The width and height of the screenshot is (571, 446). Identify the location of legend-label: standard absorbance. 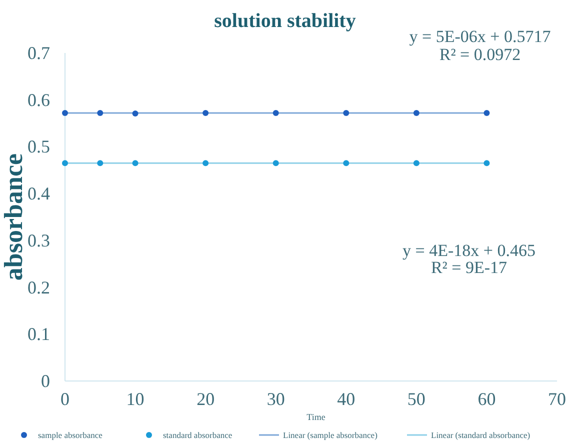
(197, 435).